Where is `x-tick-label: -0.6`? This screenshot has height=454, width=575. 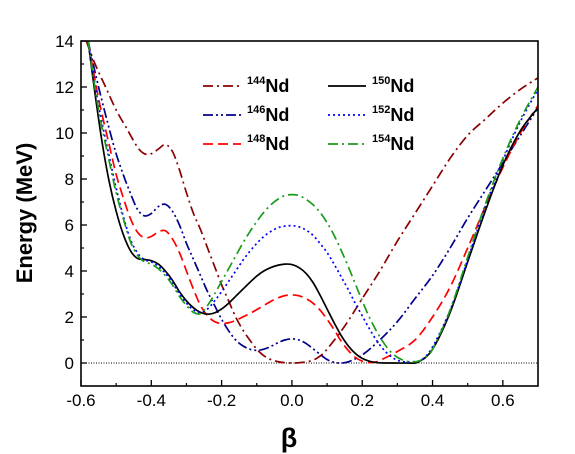
x-tick-label: -0.6 is located at coordinates (80, 400).